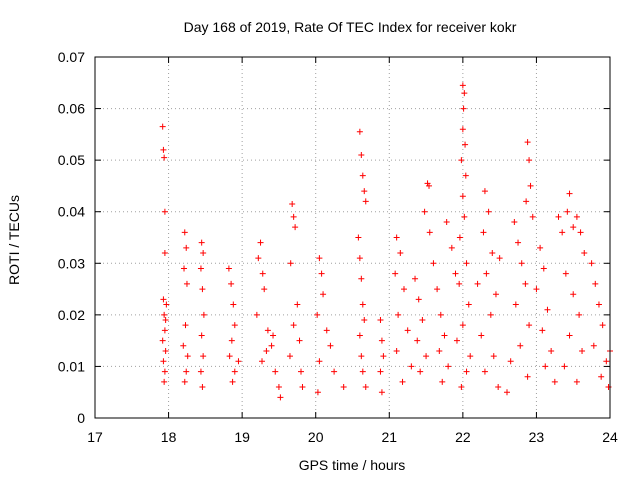  Describe the element at coordinates (71, 263) in the screenshot. I see `y-tick-label: 0.03` at that location.